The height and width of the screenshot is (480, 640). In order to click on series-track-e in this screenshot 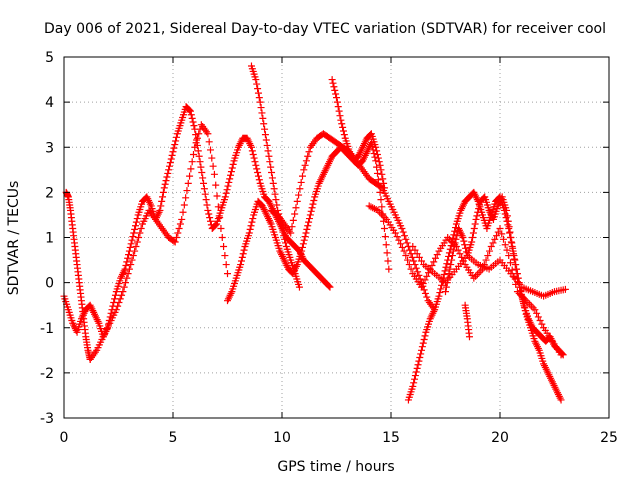, I will do `click(275, 176)`.